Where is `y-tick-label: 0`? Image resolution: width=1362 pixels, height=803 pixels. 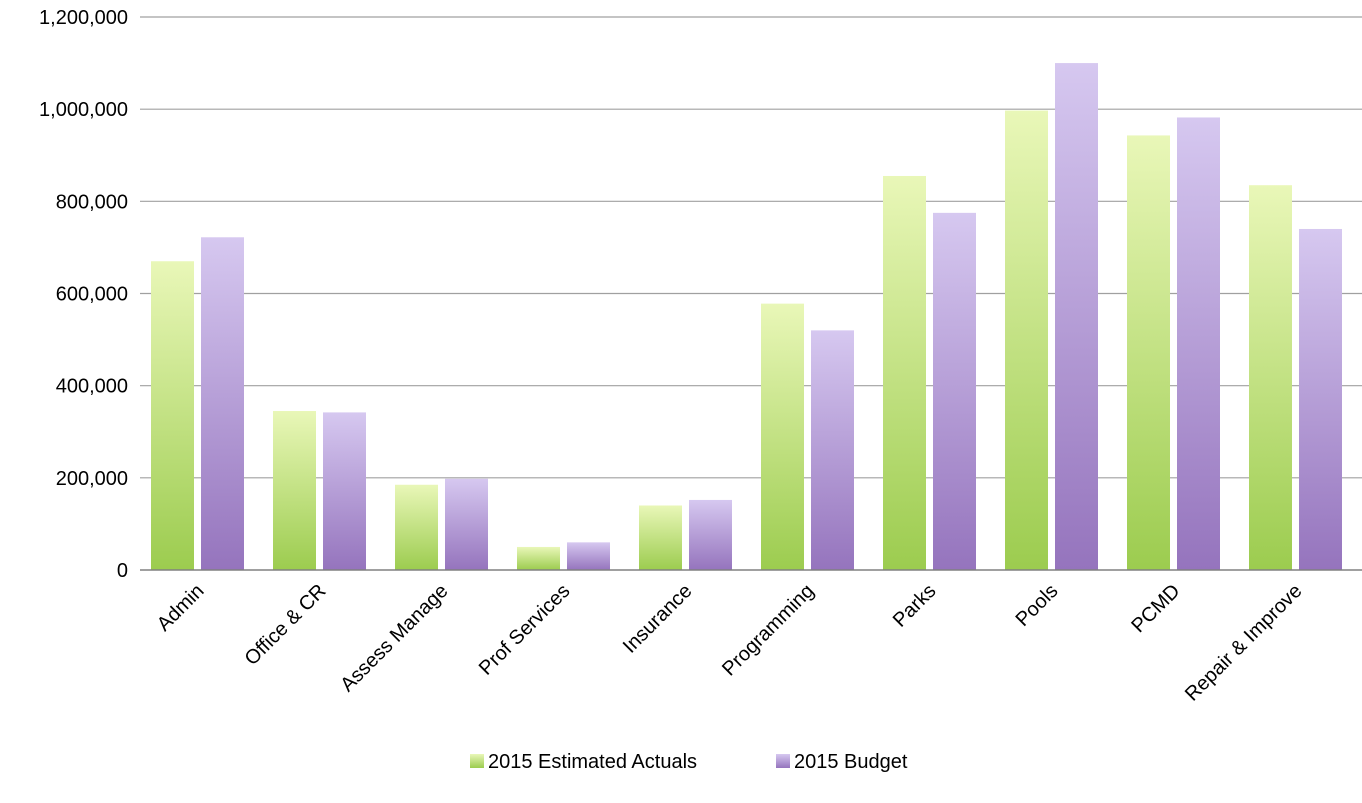 y-tick-label: 0 is located at coordinates (122, 571).